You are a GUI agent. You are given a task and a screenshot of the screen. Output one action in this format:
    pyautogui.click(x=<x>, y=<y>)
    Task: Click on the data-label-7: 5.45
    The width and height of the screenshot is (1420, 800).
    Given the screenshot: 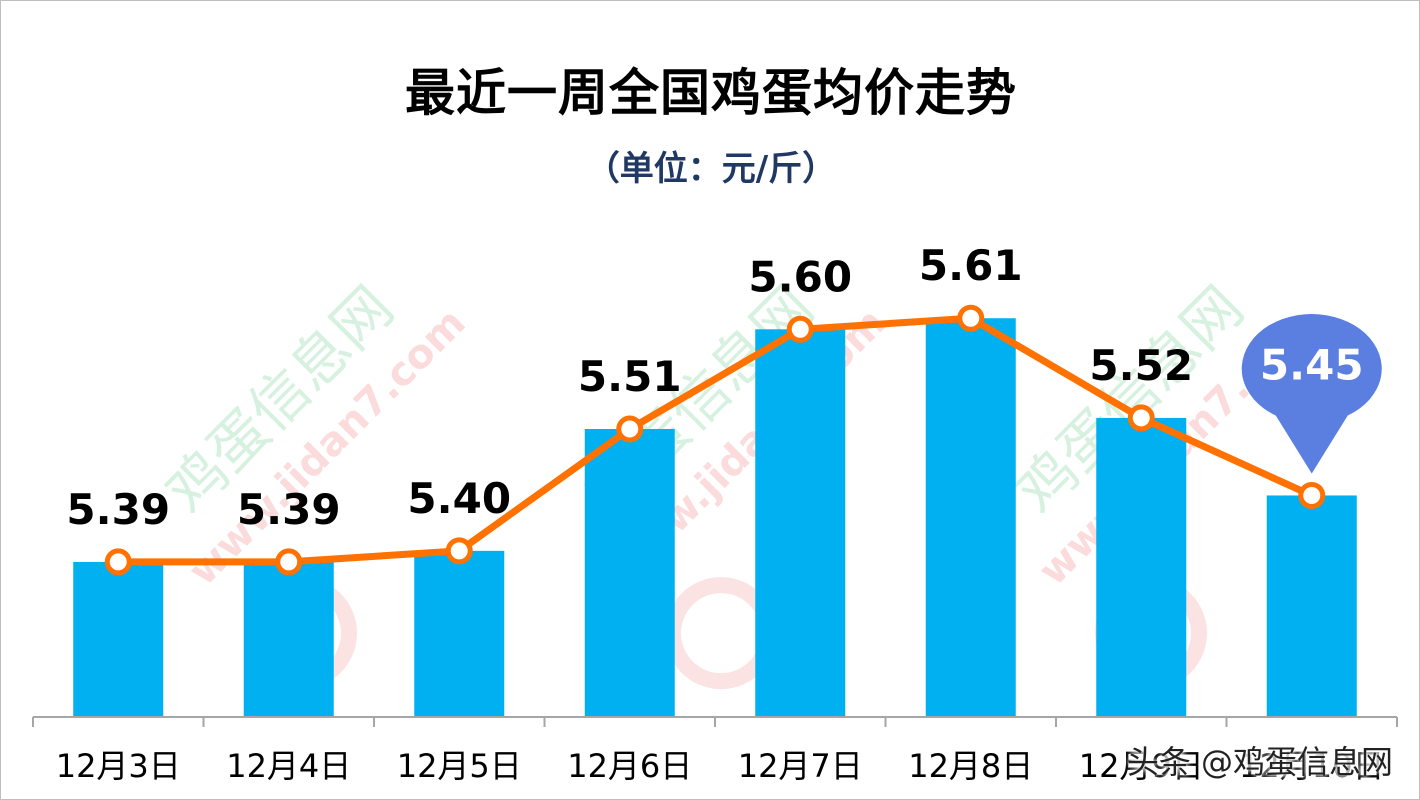 What is the action you would take?
    pyautogui.click(x=1312, y=364)
    